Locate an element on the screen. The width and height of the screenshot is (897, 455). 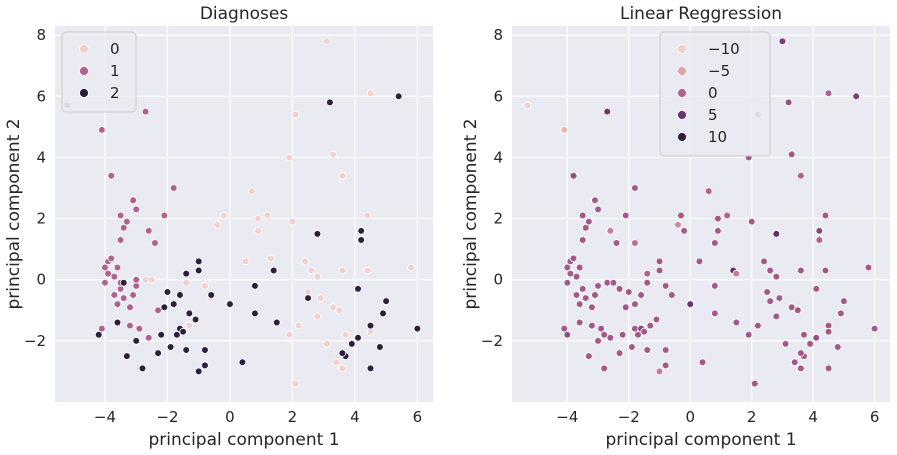
legend-box is located at coordinates (99, 72).